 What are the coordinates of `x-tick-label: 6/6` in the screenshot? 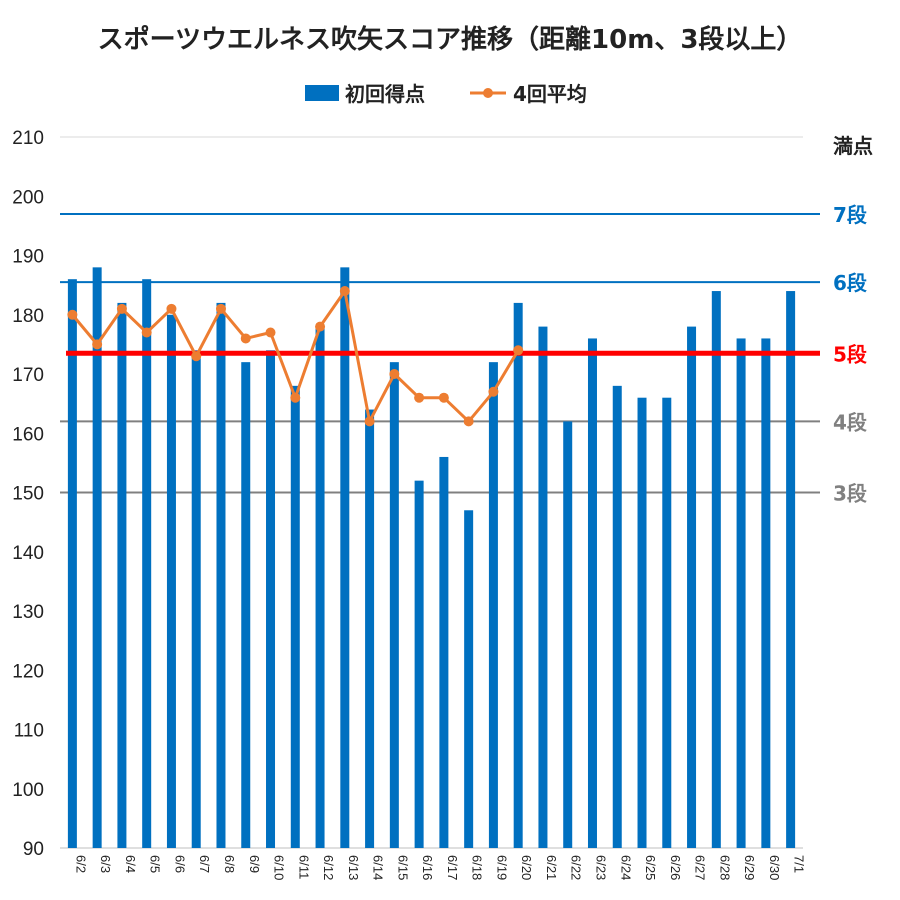 It's located at (179, 864).